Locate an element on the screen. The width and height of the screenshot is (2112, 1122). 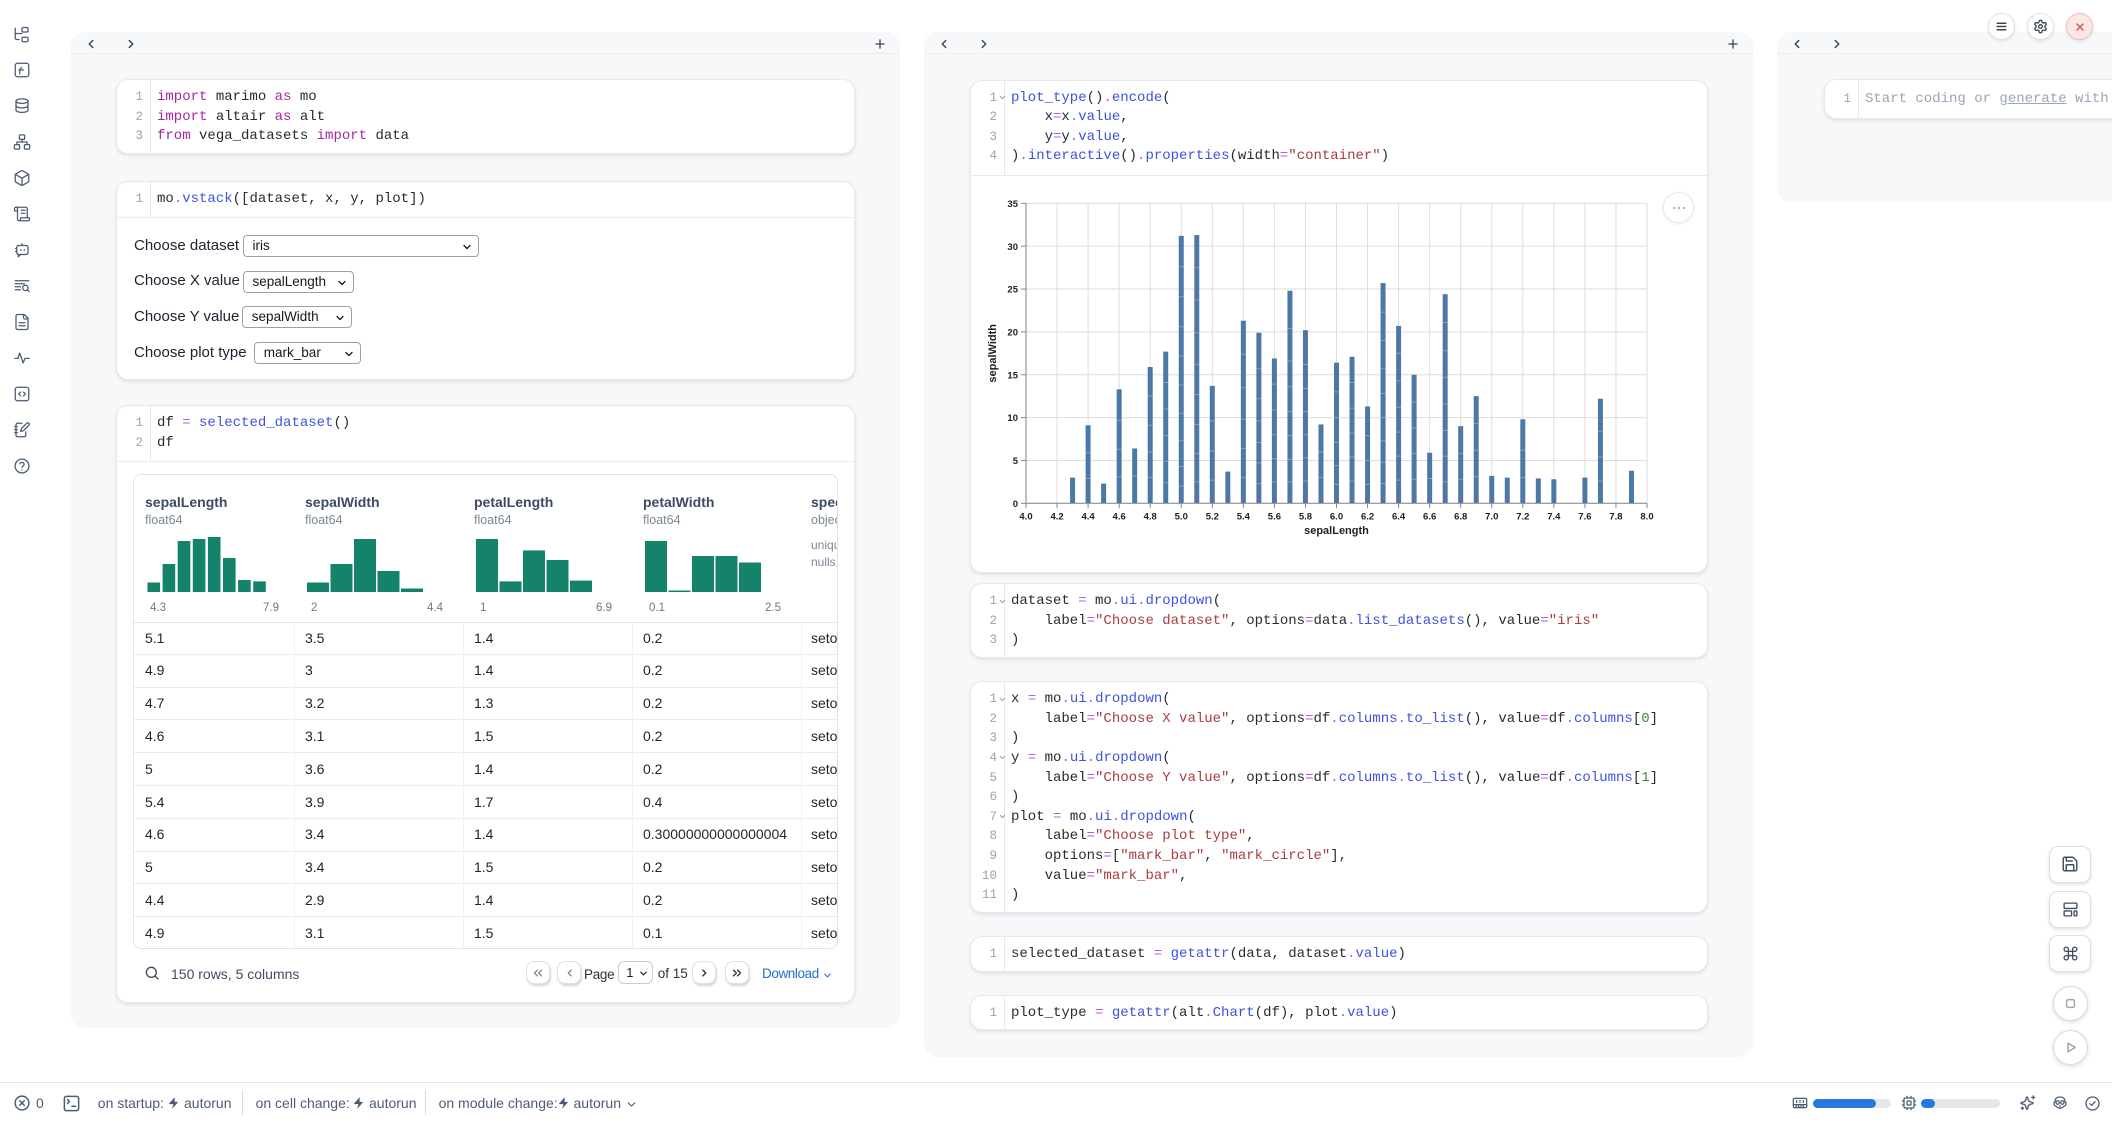
svg-text: 8.0 is located at coordinates (1646, 516).